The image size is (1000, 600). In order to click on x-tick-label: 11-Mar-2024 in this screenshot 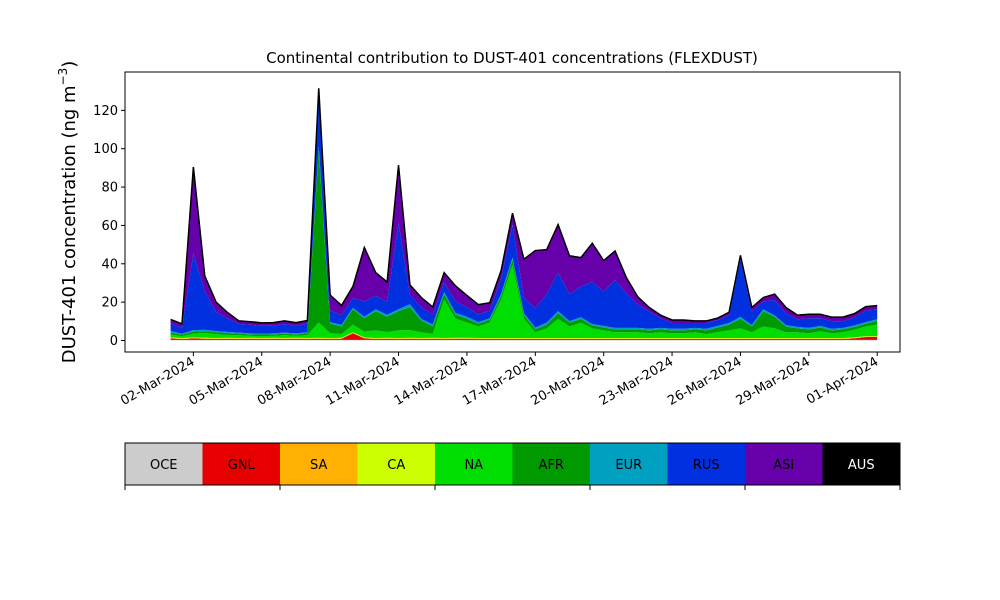, I will do `click(362, 381)`.